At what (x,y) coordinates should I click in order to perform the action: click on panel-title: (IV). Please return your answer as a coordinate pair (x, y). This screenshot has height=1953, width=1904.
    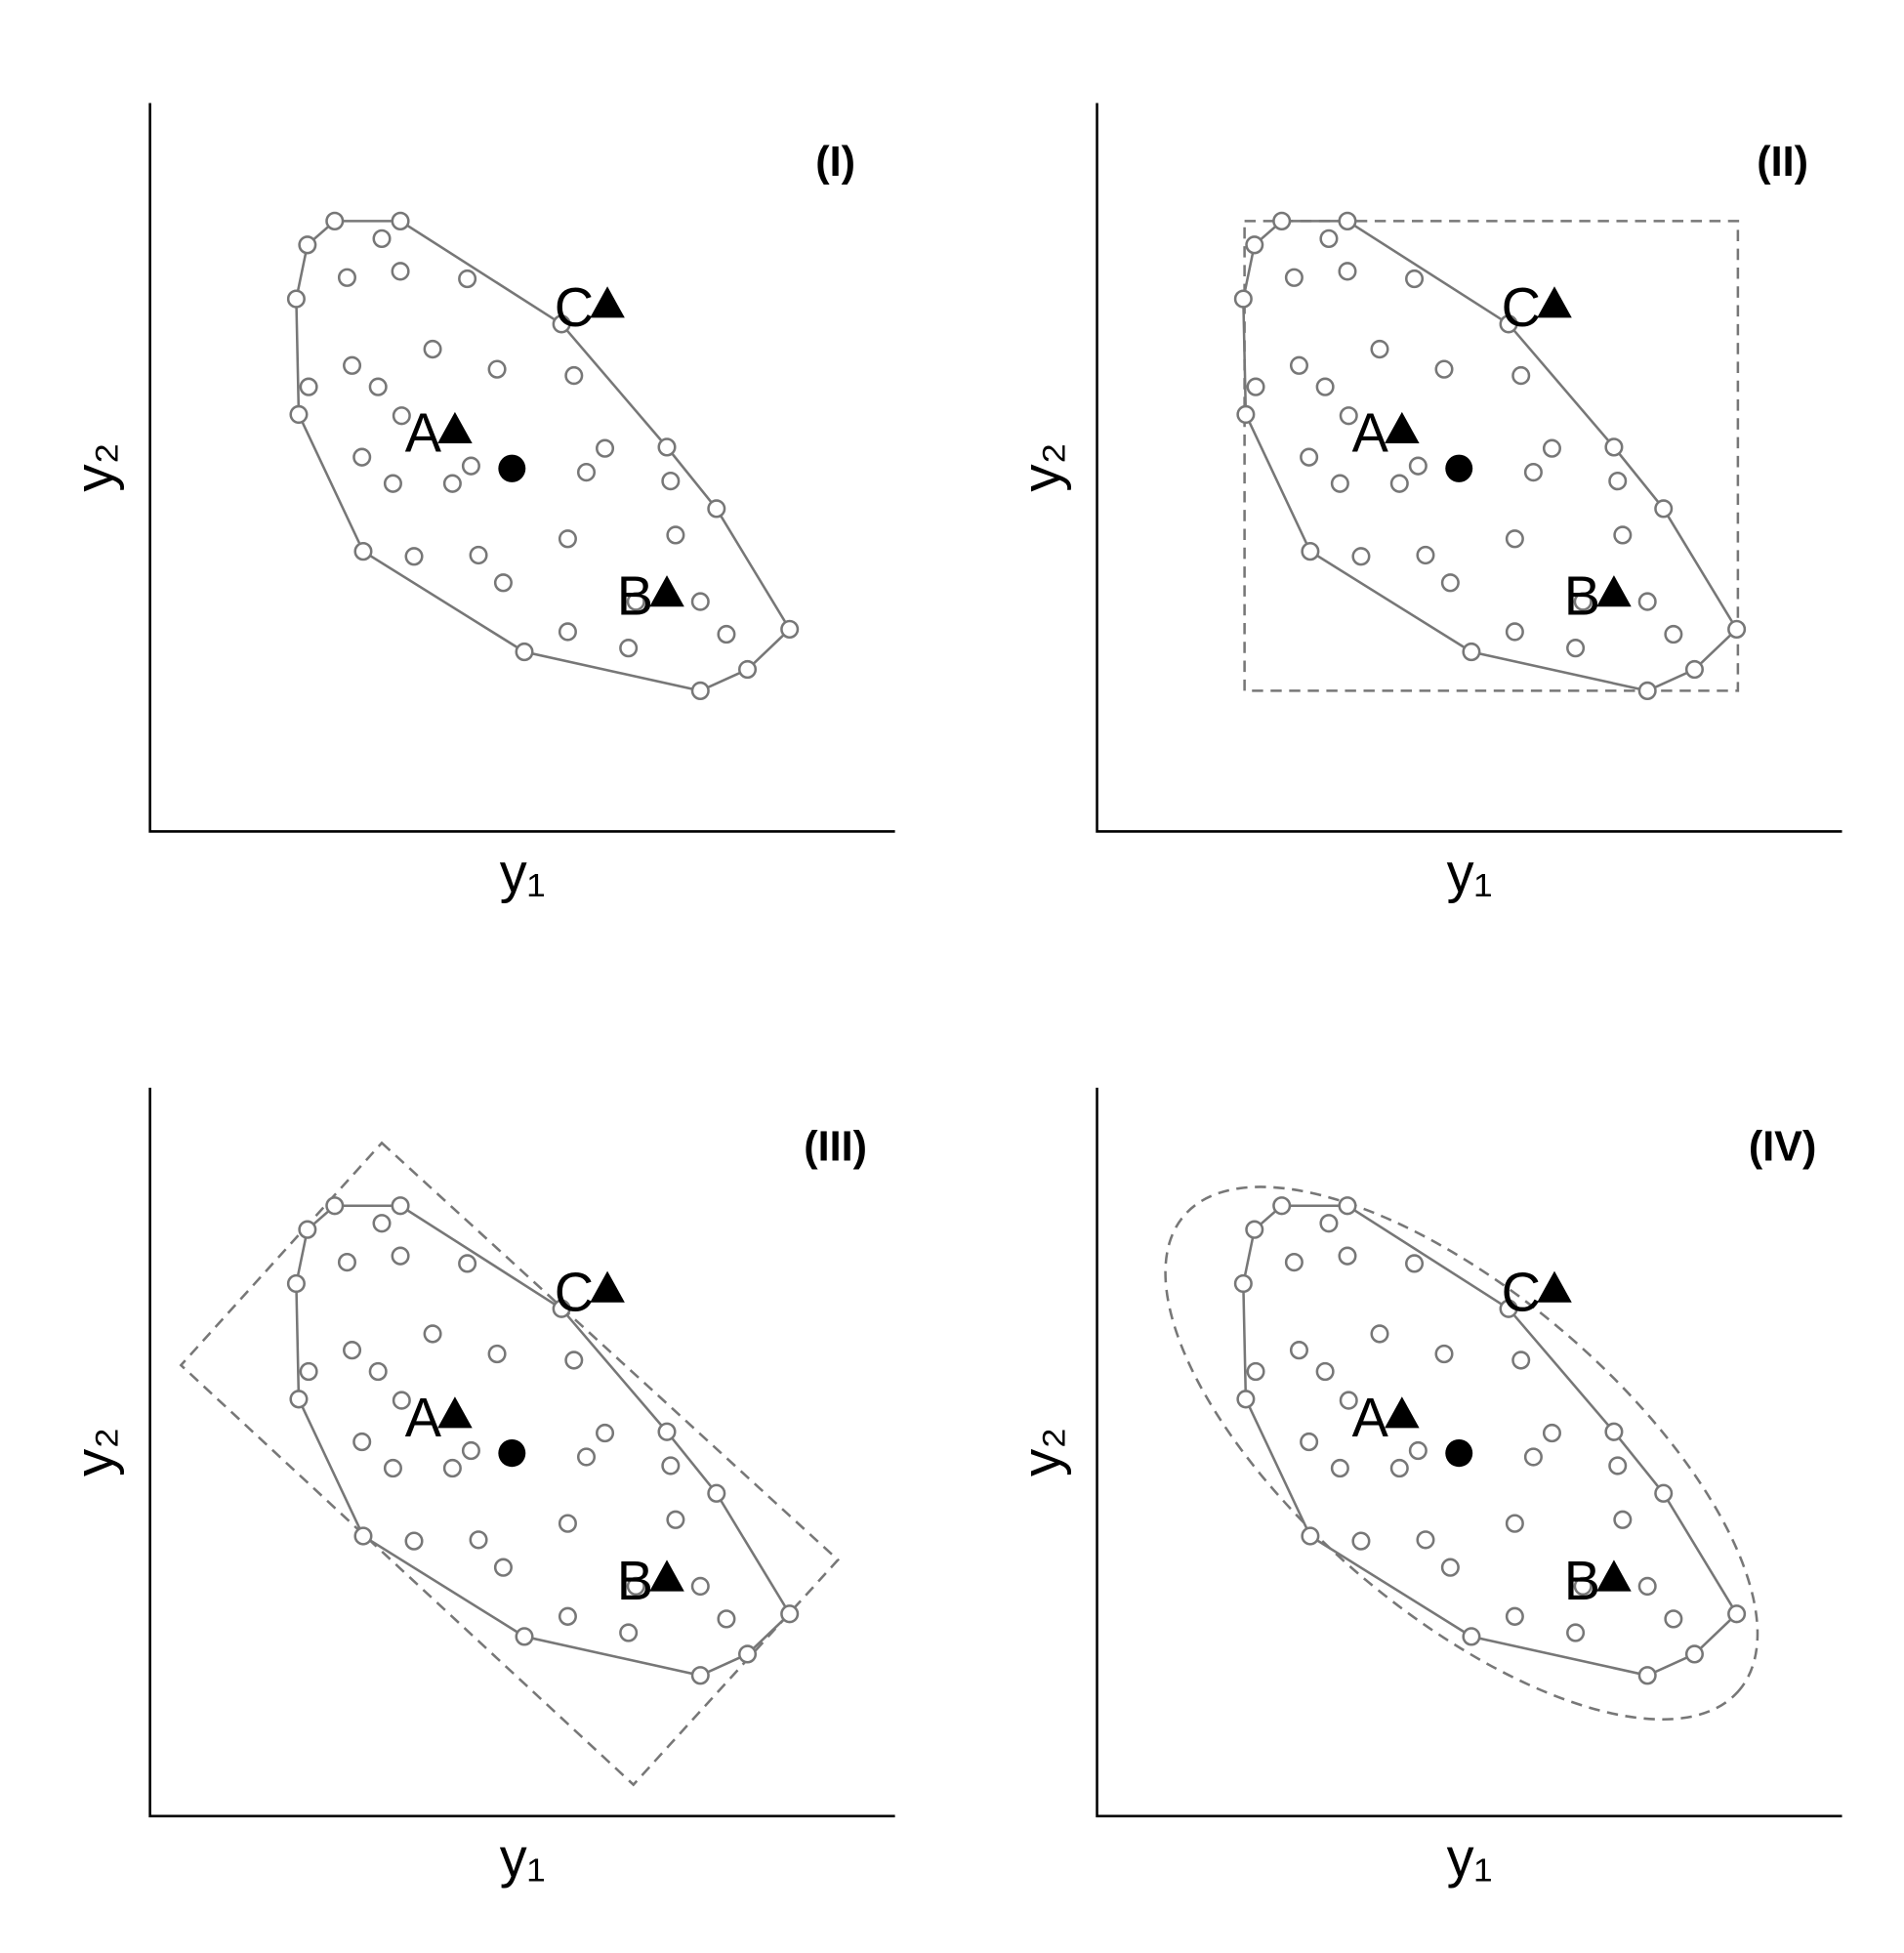
    Looking at the image, I should click on (1783, 1146).